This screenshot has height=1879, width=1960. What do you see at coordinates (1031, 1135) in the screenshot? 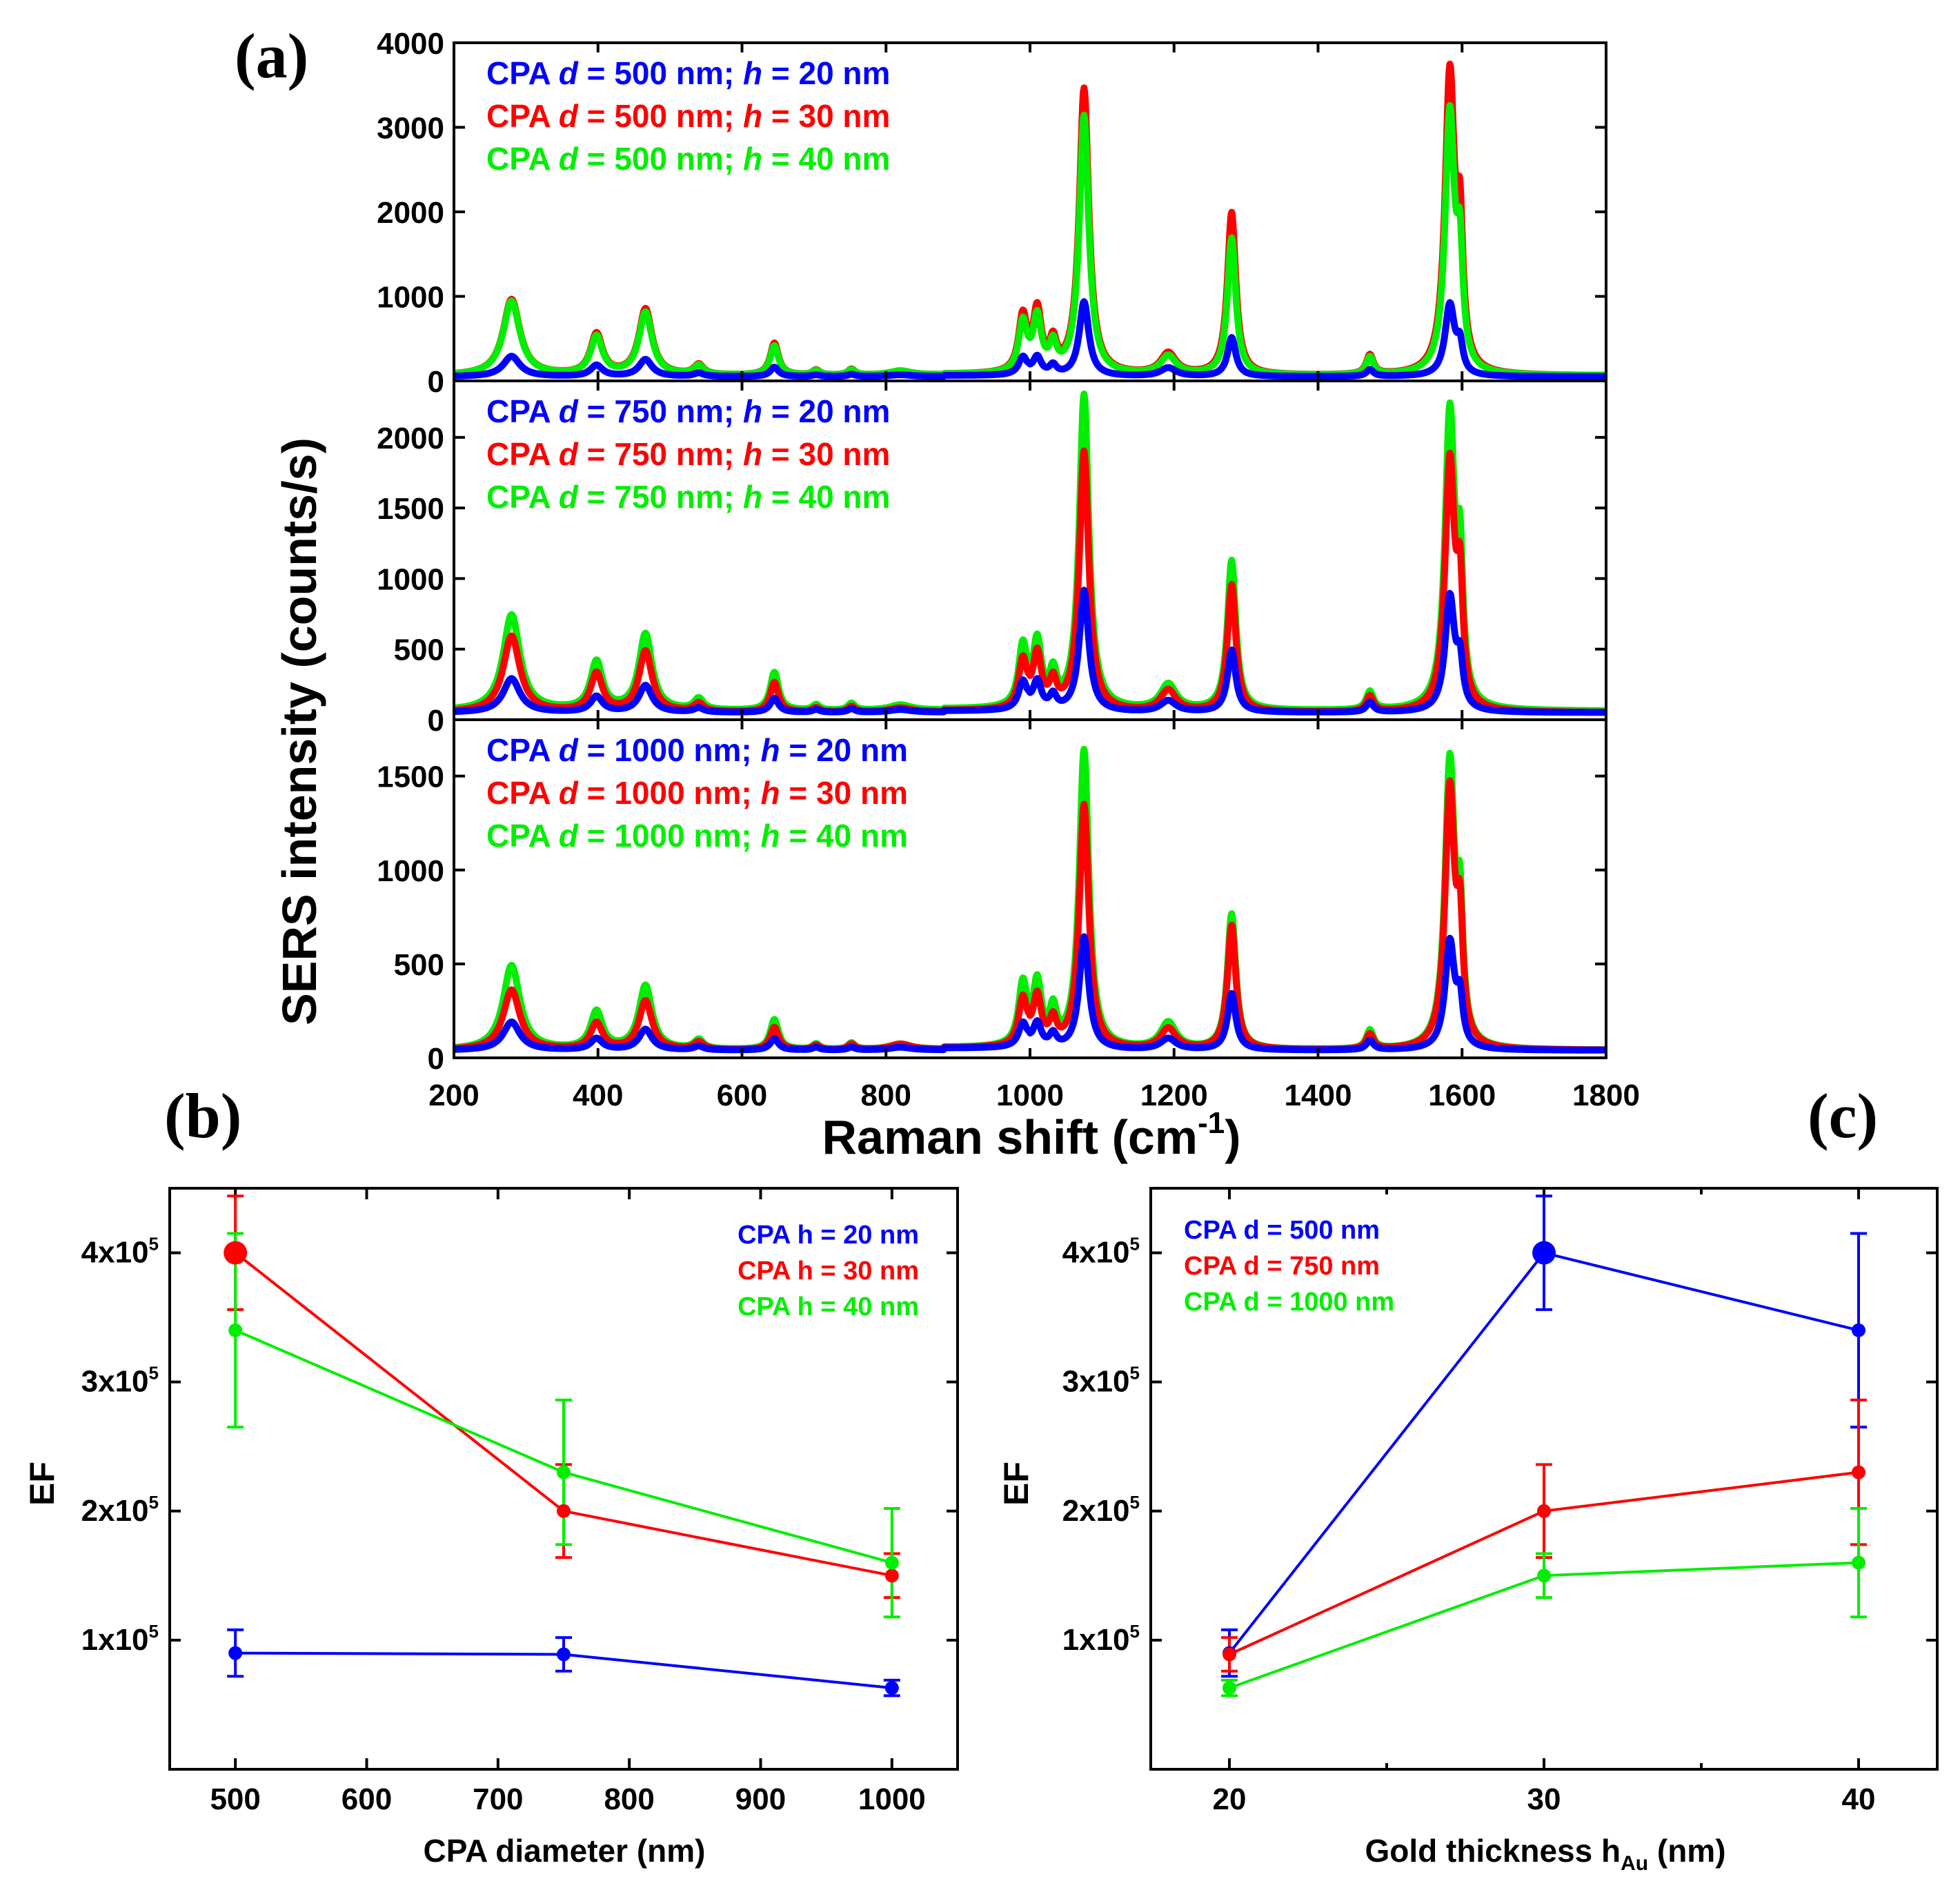
I see `panel-a-x-axis-title: Raman shift (cm-1)` at bounding box center [1031, 1135].